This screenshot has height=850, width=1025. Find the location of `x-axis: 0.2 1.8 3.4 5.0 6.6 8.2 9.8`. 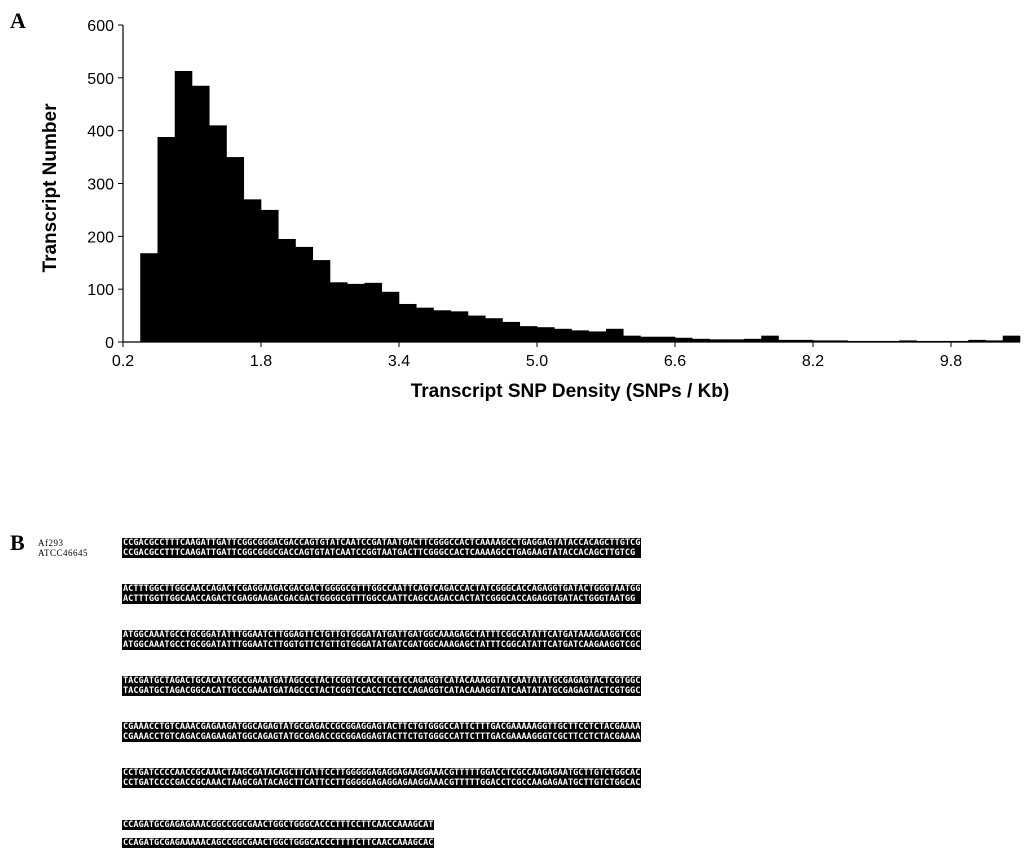

x-axis: 0.2 1.8 3.4 5.0 6.6 8.2 9.8 is located at coordinates (566, 355).